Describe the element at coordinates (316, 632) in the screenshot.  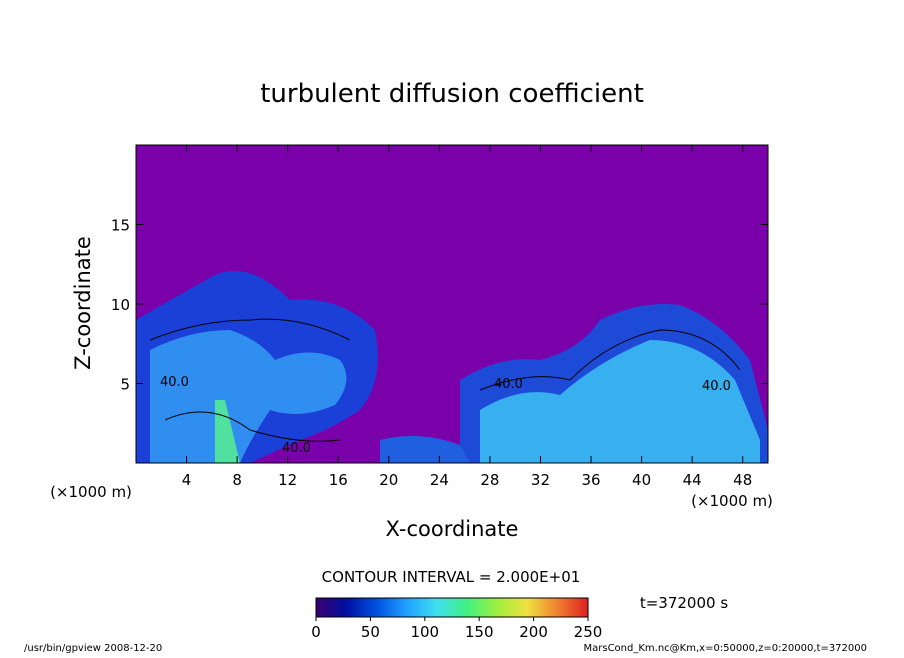
I see `colorbar-tick-label: 0` at that location.